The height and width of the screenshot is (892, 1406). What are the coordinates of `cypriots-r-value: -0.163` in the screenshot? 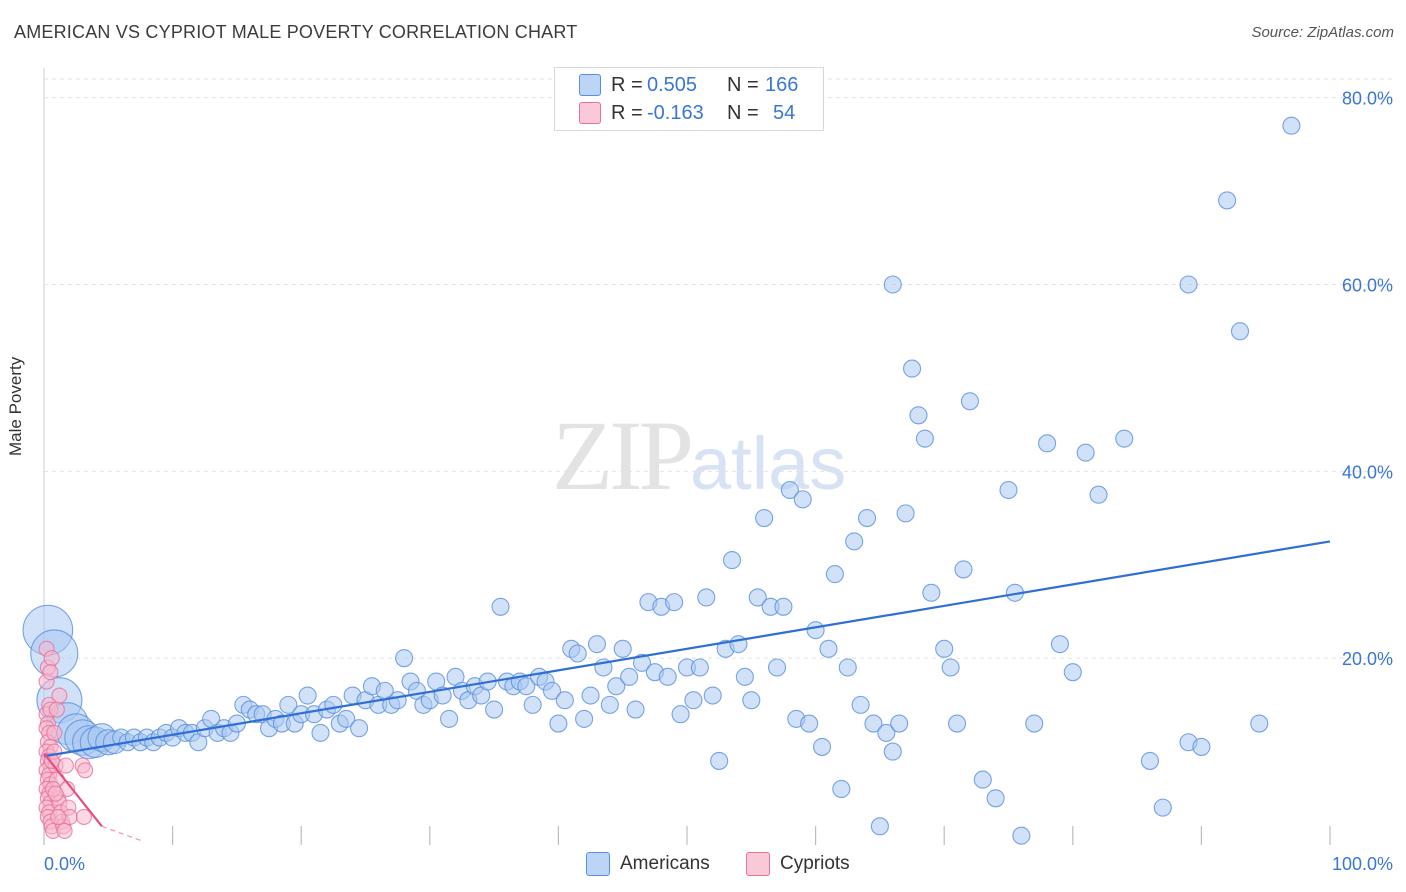 It's located at (675, 112).